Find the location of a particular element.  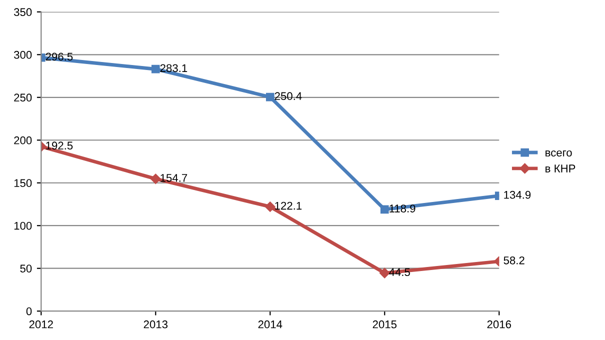

y-tick-label: 250 is located at coordinates (23, 98).